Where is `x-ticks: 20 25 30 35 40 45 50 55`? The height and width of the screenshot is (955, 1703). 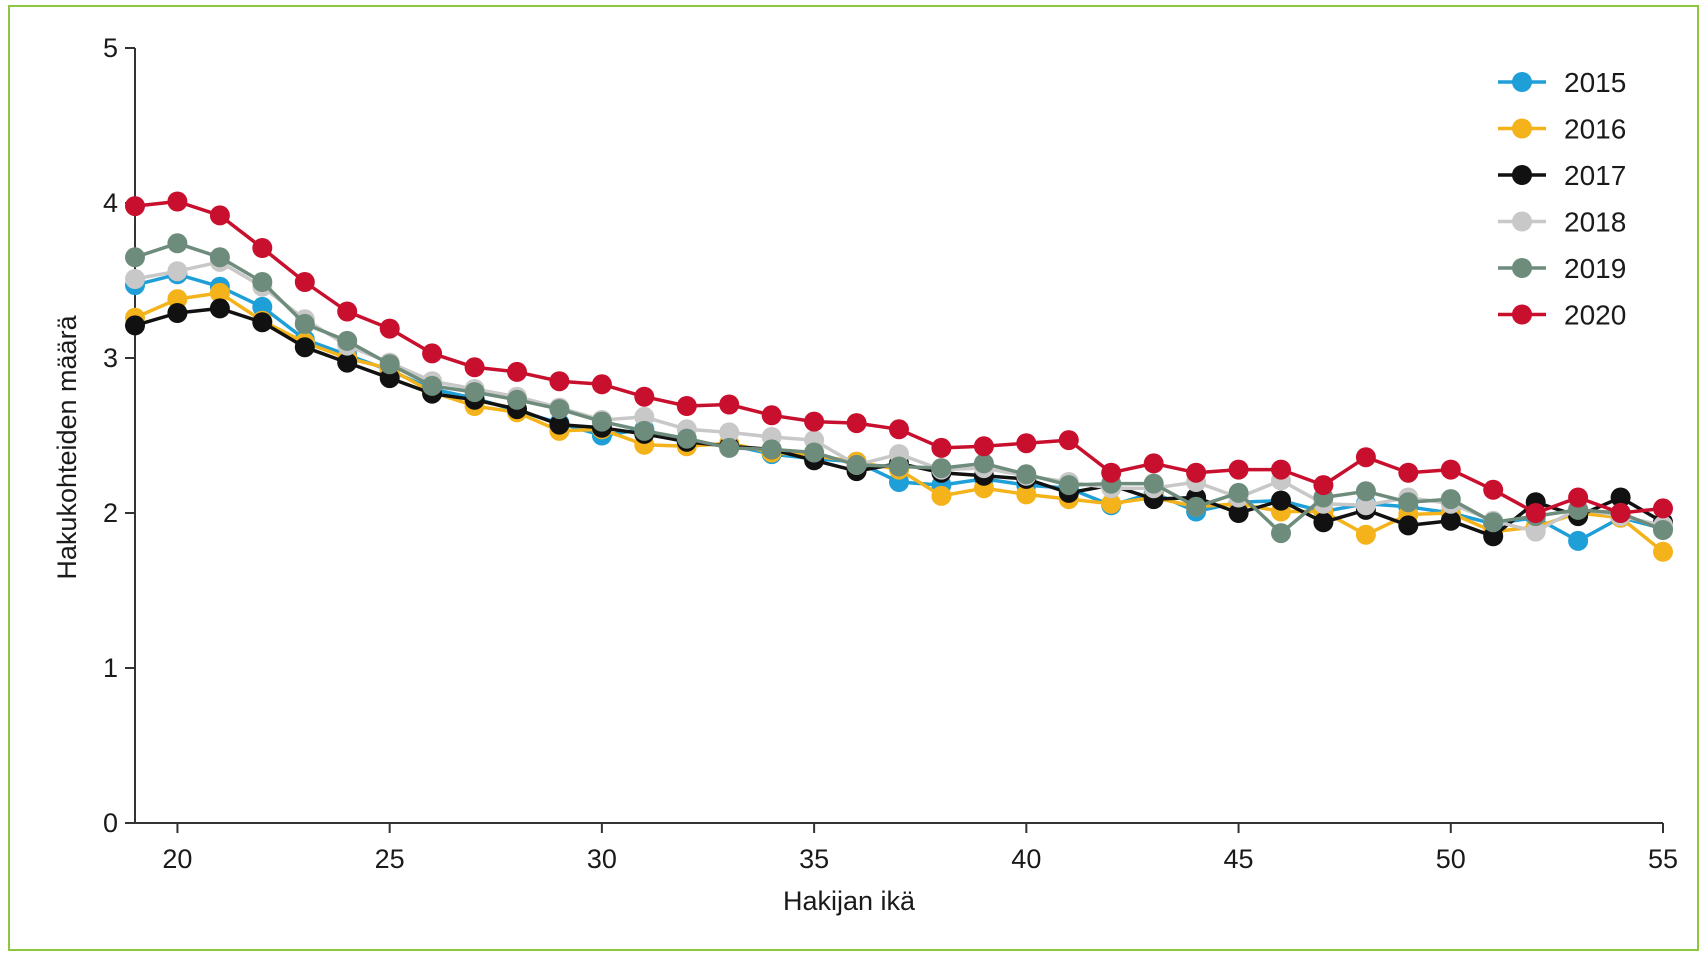 x-ticks: 20 25 30 35 40 45 50 55 is located at coordinates (920, 848).